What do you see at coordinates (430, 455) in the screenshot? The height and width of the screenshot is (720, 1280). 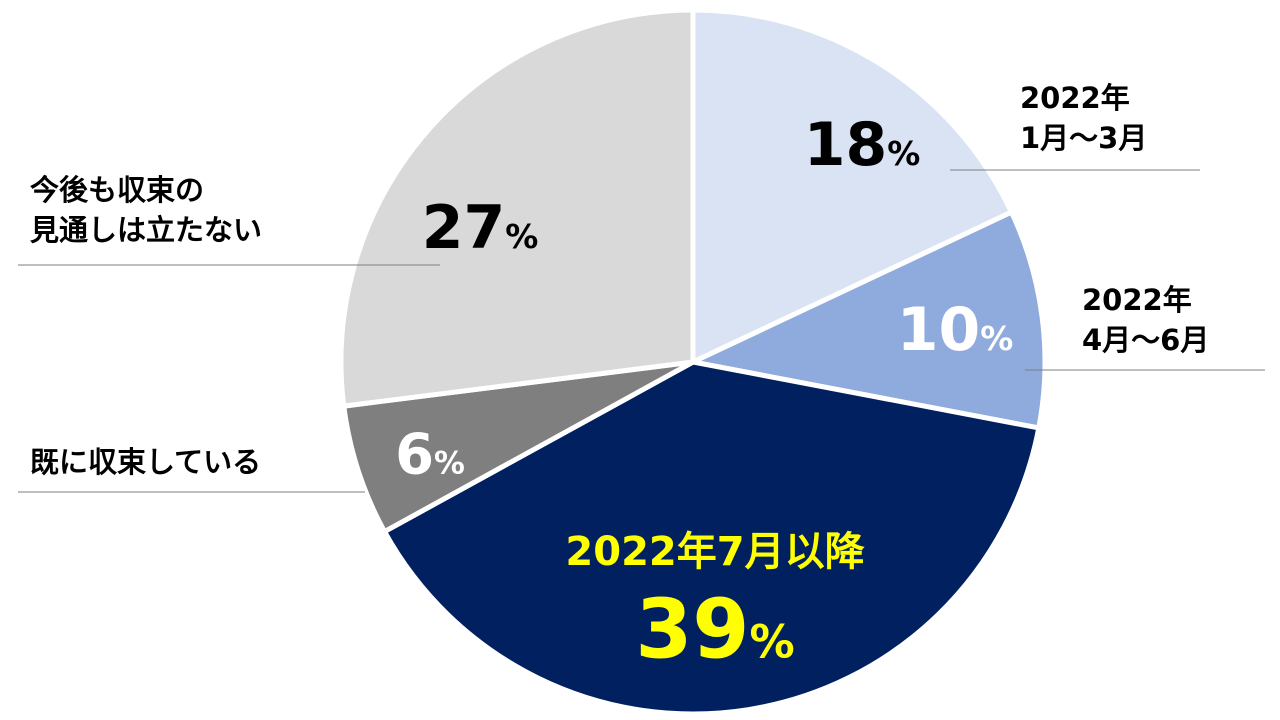 I see `value-label: 6%` at bounding box center [430, 455].